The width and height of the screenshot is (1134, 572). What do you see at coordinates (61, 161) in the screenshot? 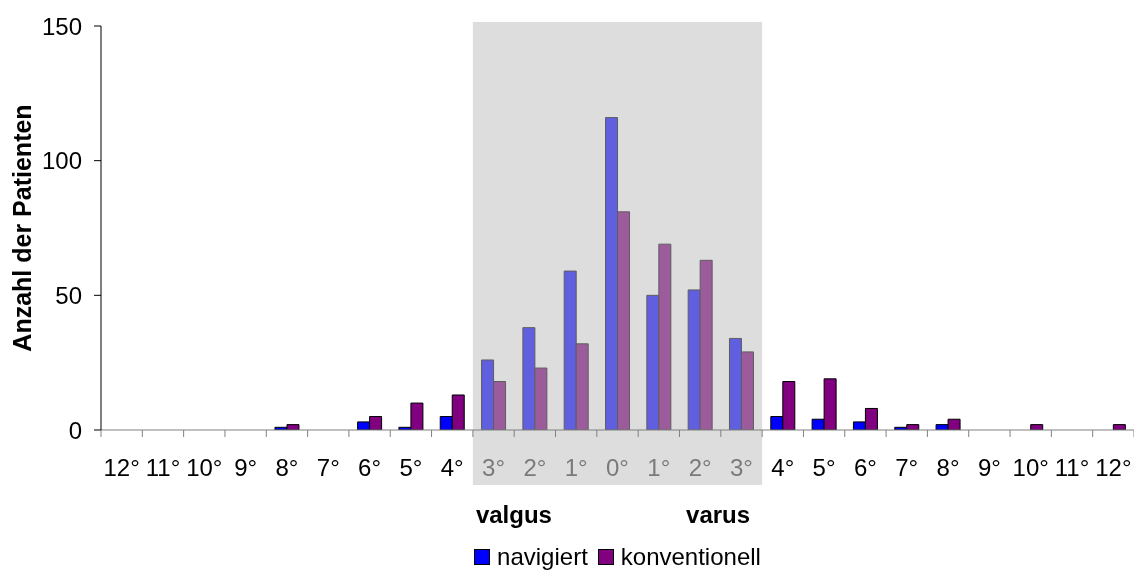
I see `y-tick-label: 100` at bounding box center [61, 161].